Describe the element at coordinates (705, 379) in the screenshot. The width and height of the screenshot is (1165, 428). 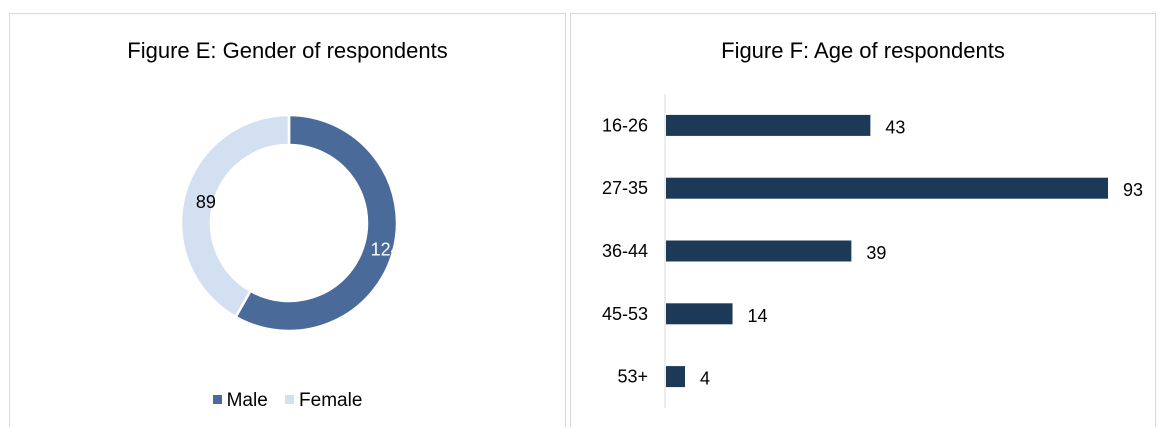
I see `bar-value-label: 4` at that location.